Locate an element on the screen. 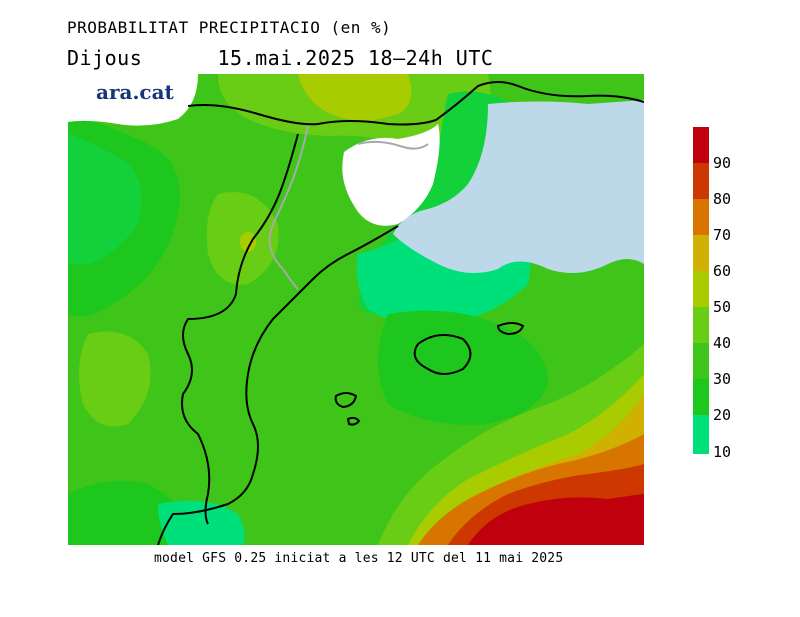  legend-label-70: 70 is located at coordinates (722, 235).